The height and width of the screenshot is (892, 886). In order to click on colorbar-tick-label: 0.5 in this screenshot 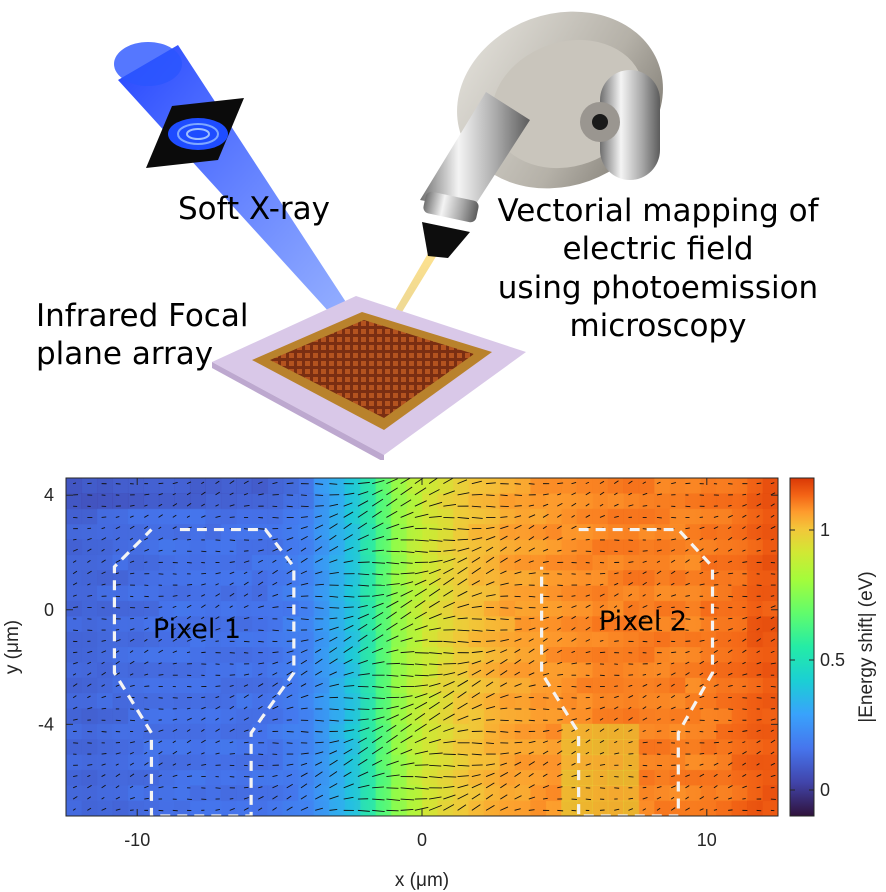, I will do `click(832, 660)`.